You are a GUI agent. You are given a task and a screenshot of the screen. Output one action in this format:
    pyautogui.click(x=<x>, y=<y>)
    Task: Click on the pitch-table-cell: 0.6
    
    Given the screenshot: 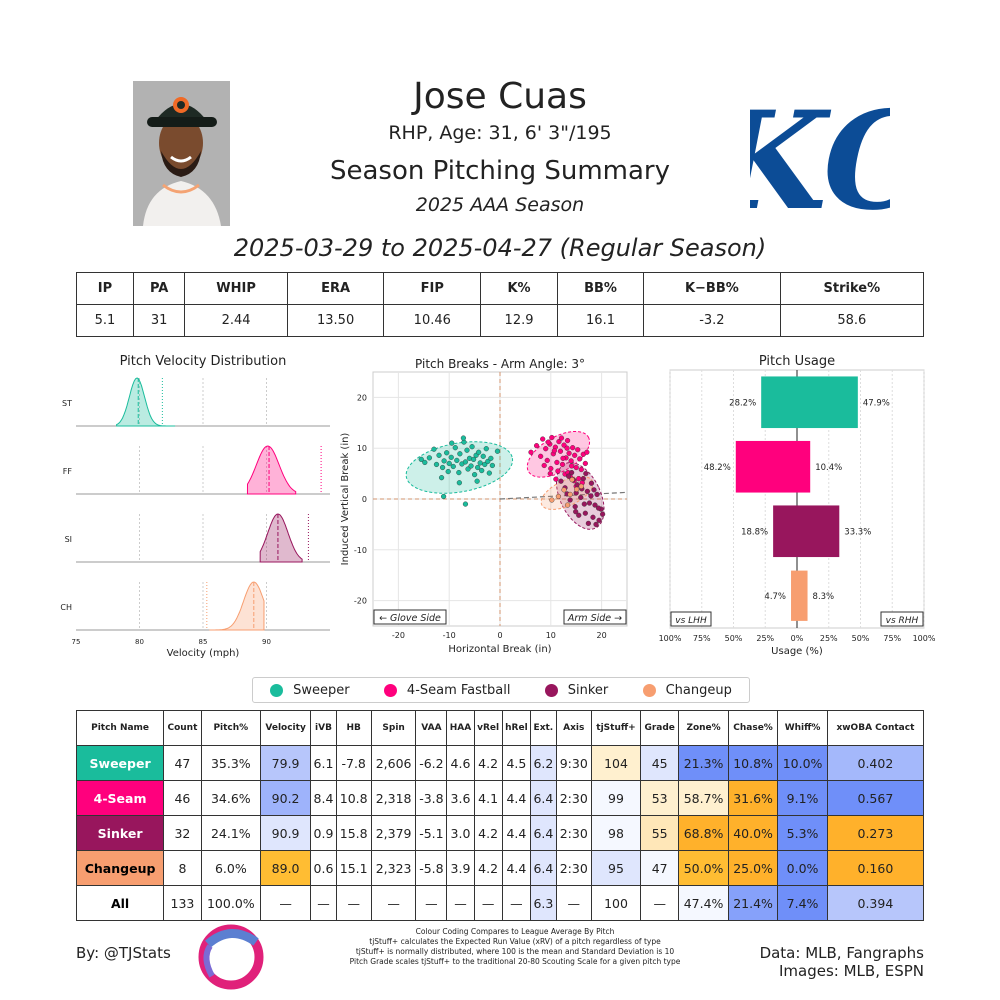 What is the action you would take?
    pyautogui.click(x=323, y=868)
    